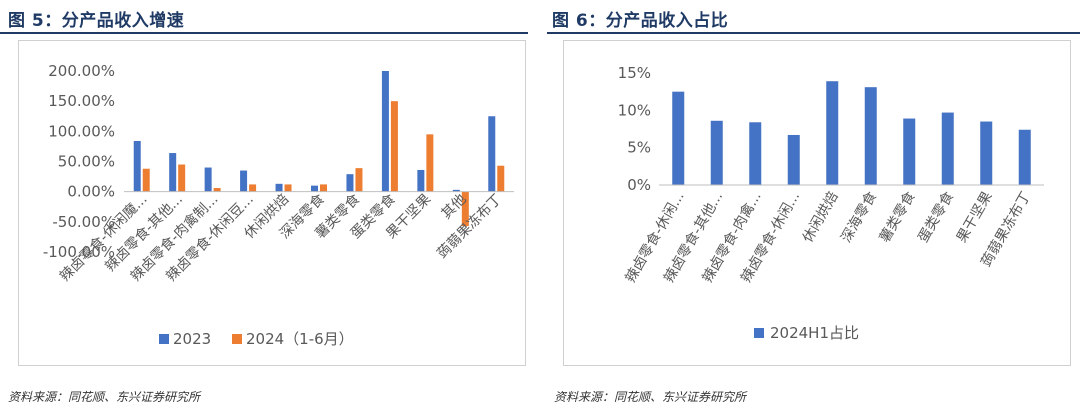 This screenshot has width=1080, height=409. What do you see at coordinates (650, 397) in the screenshot?
I see `figure-6-source: 资料来源：同花顺、东兴证券研究所` at bounding box center [650, 397].